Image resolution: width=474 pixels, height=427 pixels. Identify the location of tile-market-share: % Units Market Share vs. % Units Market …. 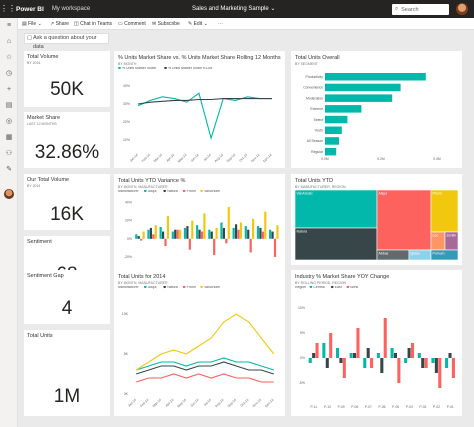
(199, 109).